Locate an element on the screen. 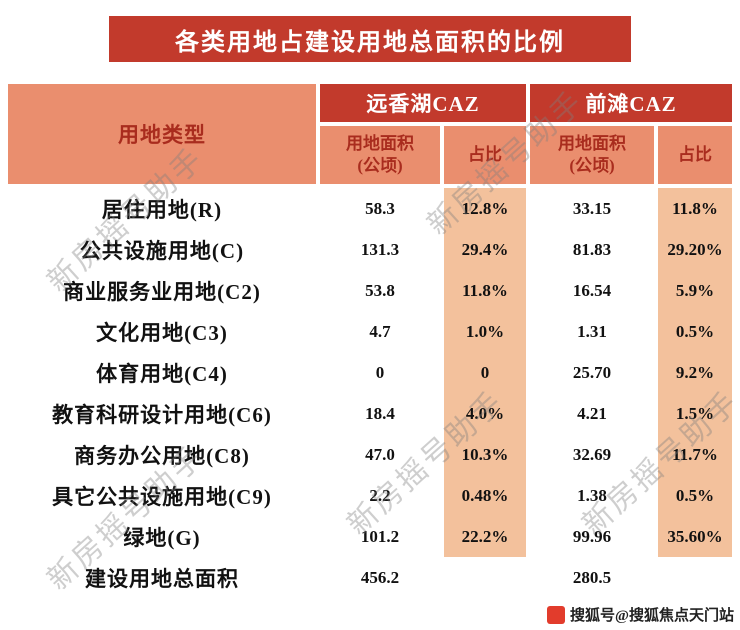  cell-area-qt: 25.70 is located at coordinates (592, 372).